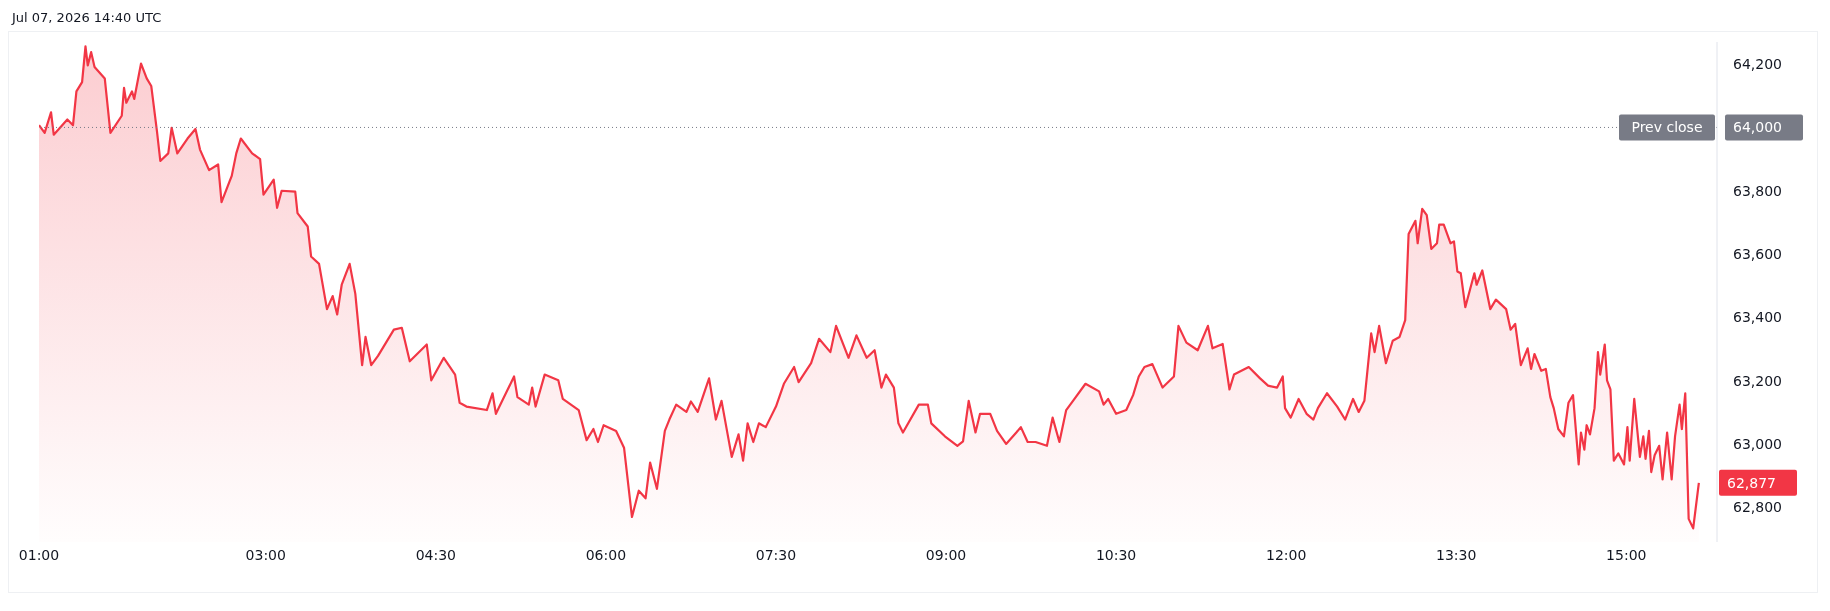 Image resolution: width=1830 pixels, height=611 pixels. I want to click on x-tick-label: 15:00, so click(1626, 554).